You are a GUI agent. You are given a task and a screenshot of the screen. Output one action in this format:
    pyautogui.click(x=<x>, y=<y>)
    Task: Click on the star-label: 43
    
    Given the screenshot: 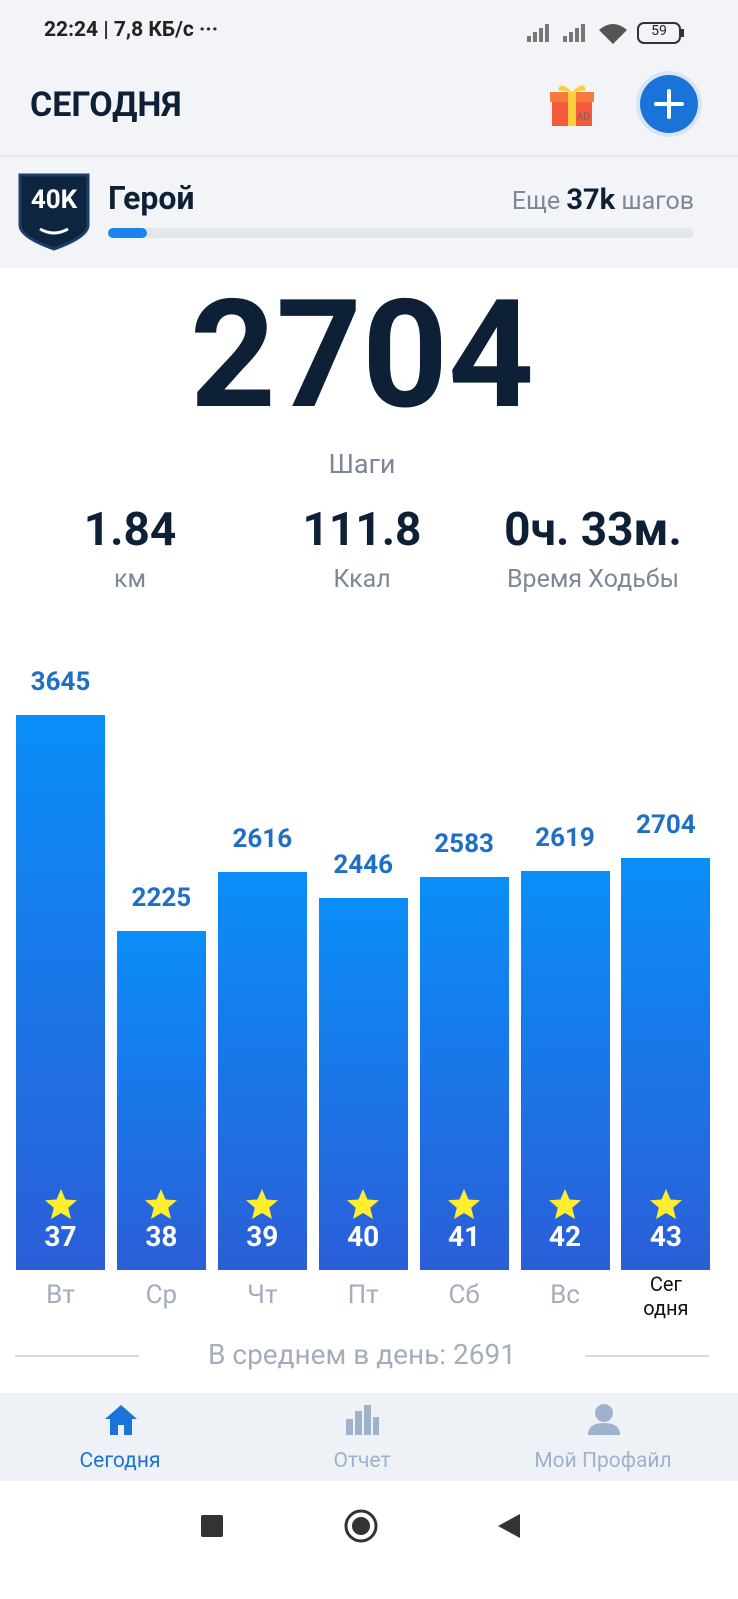 What is the action you would take?
    pyautogui.click(x=665, y=1236)
    